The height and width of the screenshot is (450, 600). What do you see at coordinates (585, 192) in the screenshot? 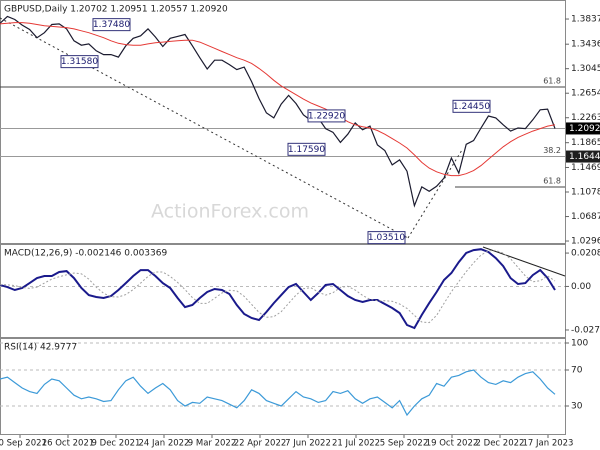
I see `y-tick-label: 1.10785` at bounding box center [585, 192].